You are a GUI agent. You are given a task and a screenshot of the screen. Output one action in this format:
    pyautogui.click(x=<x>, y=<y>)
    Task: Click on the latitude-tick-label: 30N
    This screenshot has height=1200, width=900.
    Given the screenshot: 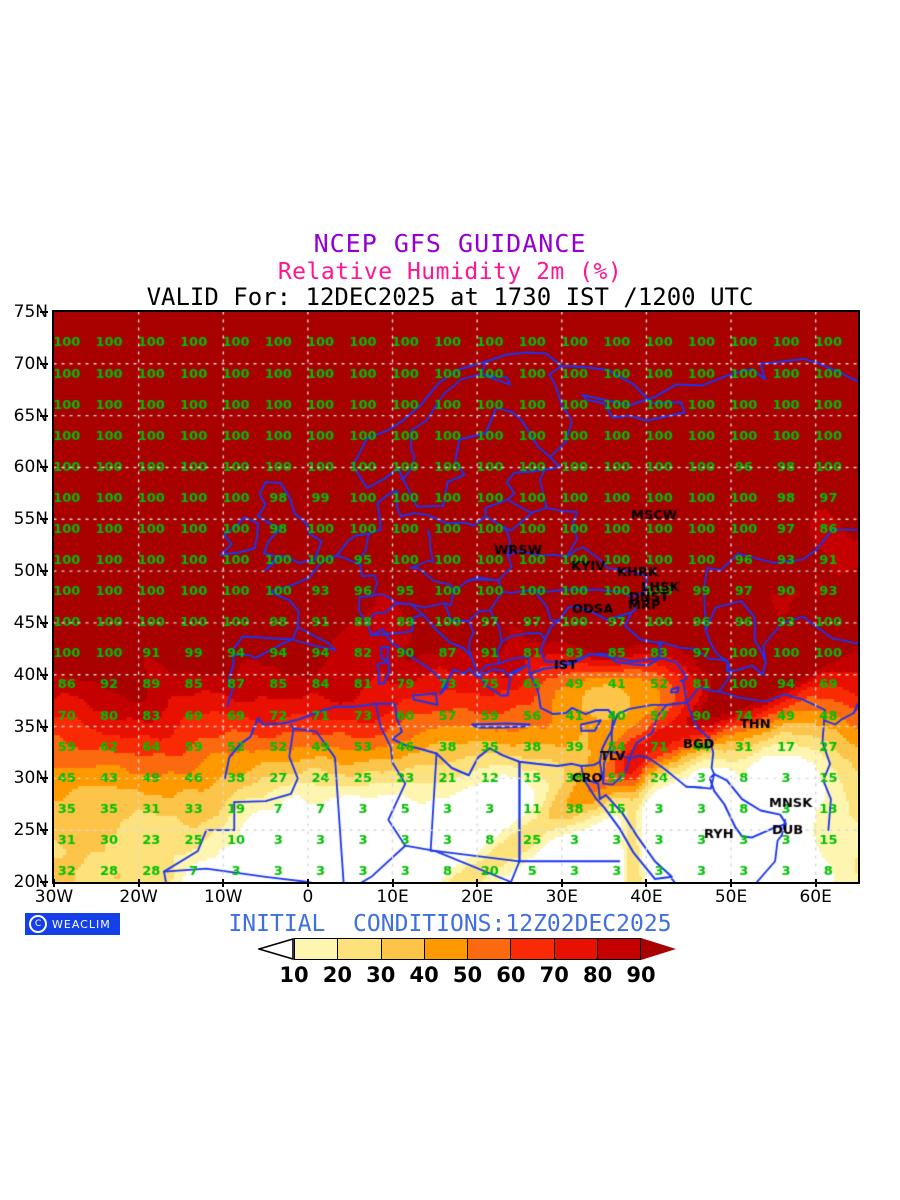 What is the action you would take?
    pyautogui.click(x=30, y=778)
    